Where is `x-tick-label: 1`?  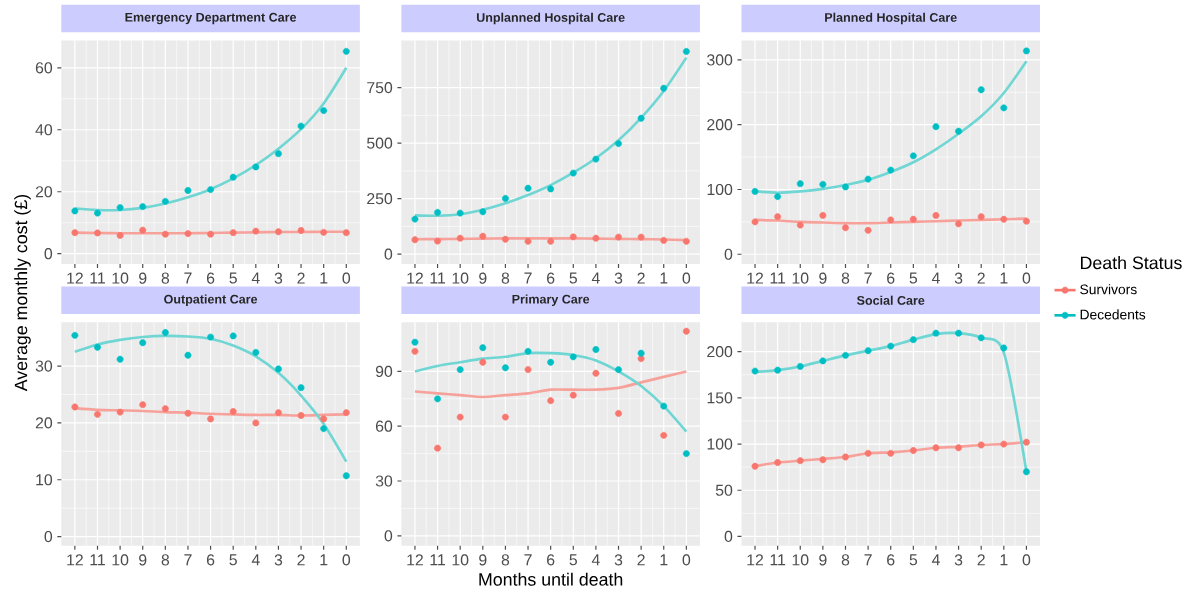
x-tick-label: 1 is located at coordinates (324, 278).